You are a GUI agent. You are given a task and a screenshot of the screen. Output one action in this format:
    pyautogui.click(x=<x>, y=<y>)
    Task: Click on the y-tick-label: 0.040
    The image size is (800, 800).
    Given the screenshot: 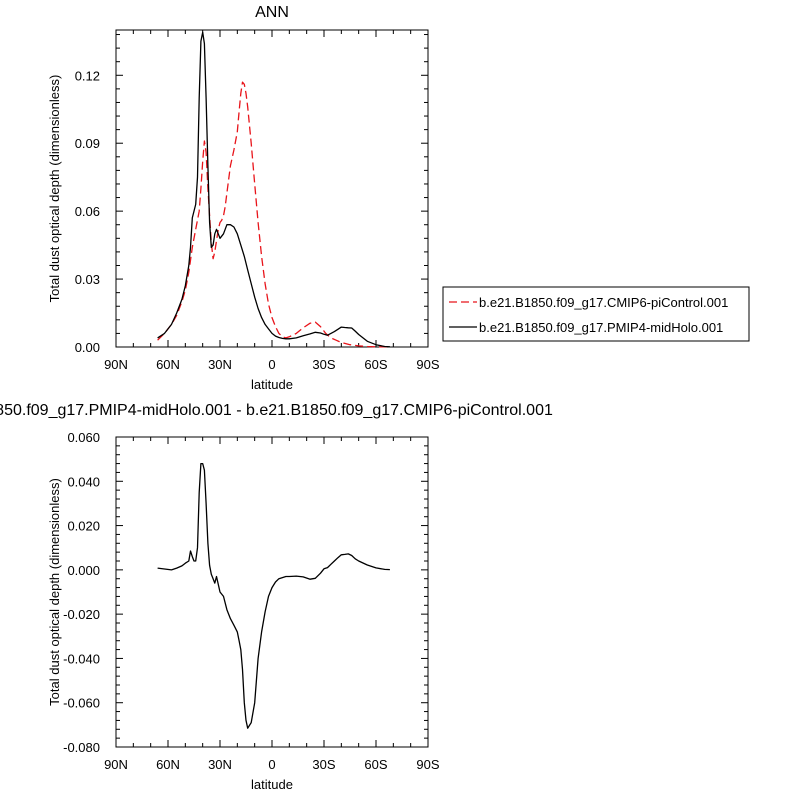 What is the action you would take?
    pyautogui.click(x=83, y=481)
    